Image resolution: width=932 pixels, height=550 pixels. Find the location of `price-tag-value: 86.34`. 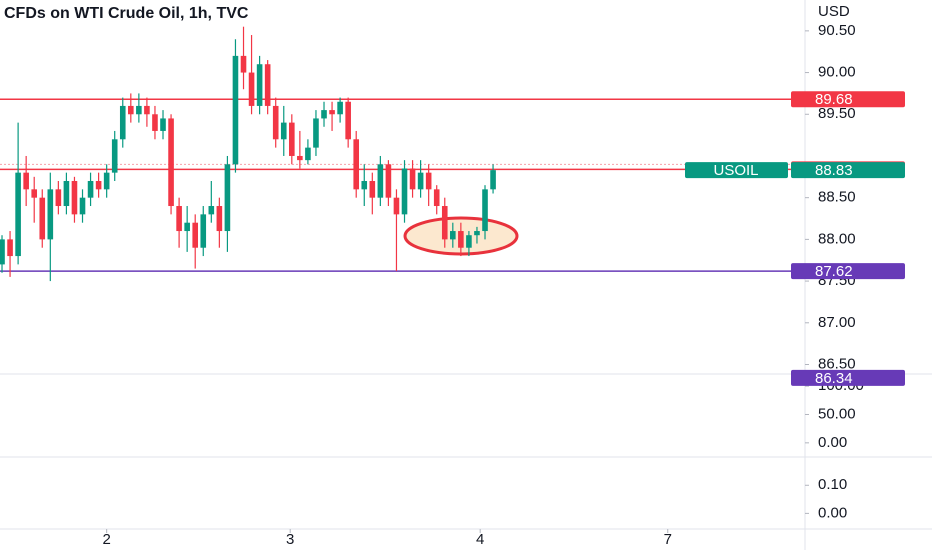

price-tag-value: 86.34 is located at coordinates (834, 378).